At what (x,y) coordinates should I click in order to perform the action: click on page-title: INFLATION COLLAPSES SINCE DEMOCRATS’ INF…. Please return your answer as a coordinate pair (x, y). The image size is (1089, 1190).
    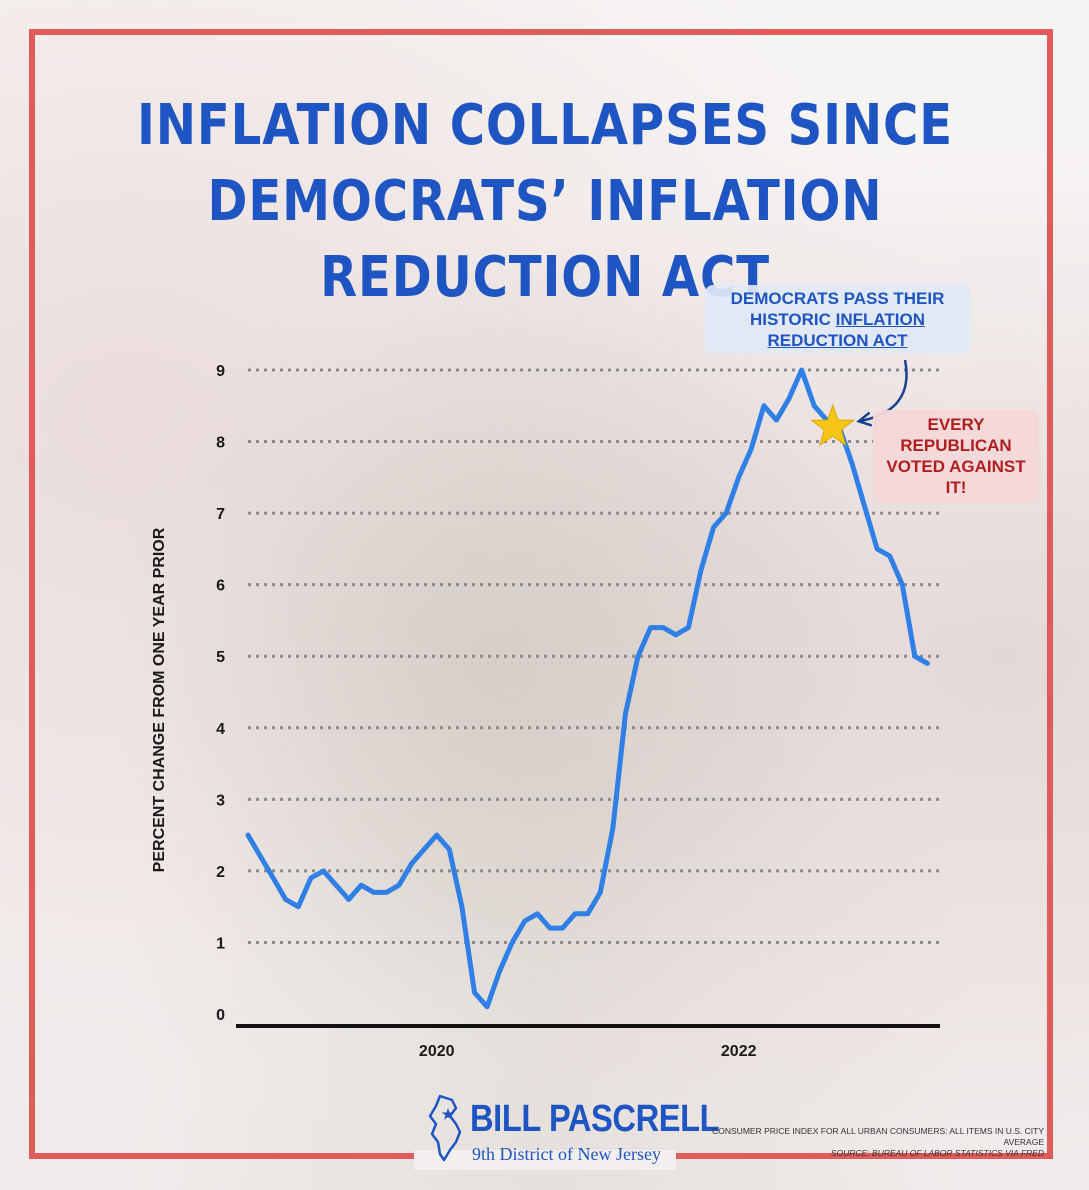
    Looking at the image, I should click on (545, 201).